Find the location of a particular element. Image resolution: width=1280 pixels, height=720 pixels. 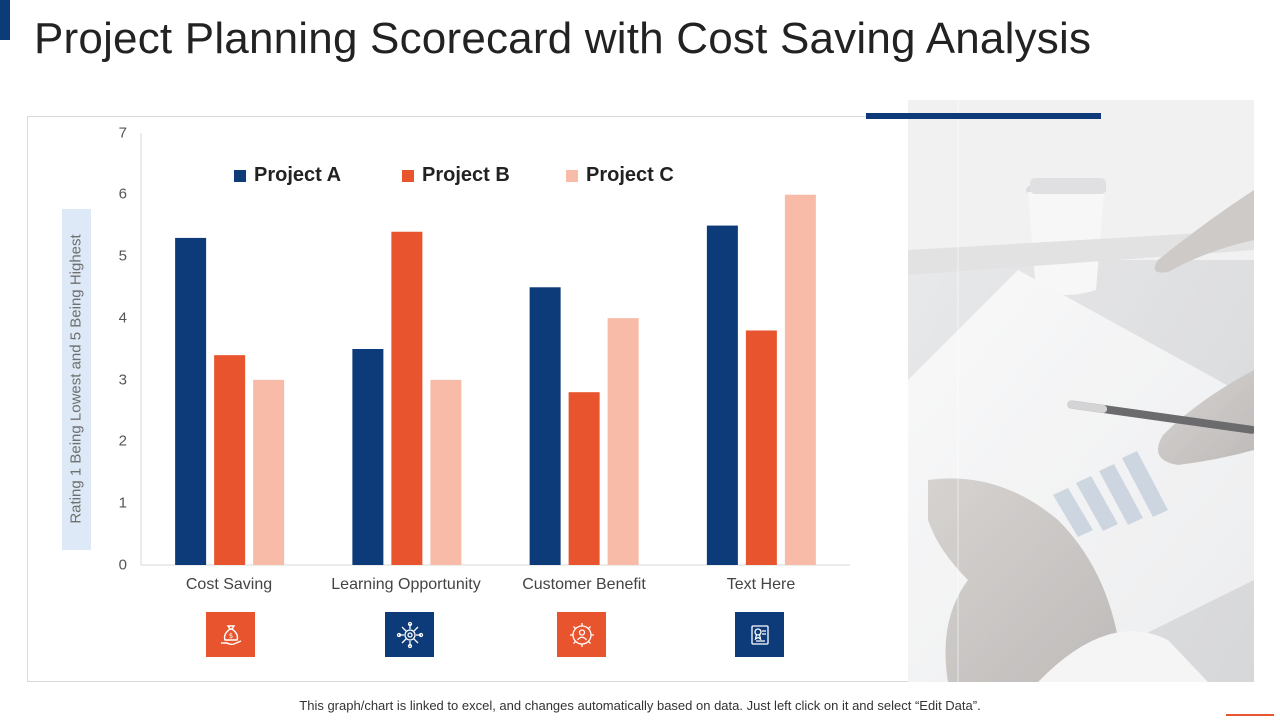

money-bag-hand-icon: $ is located at coordinates (230, 634).